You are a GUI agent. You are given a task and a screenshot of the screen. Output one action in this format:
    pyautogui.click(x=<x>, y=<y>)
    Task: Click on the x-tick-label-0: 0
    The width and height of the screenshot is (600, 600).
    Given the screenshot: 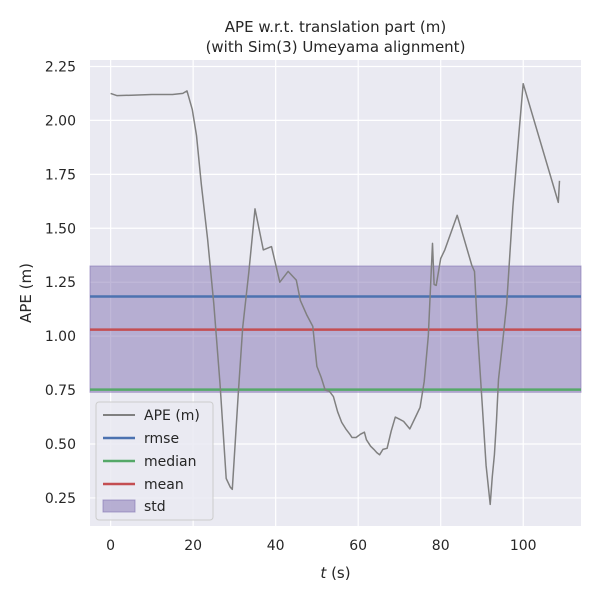 What is the action you would take?
    pyautogui.click(x=110, y=546)
    